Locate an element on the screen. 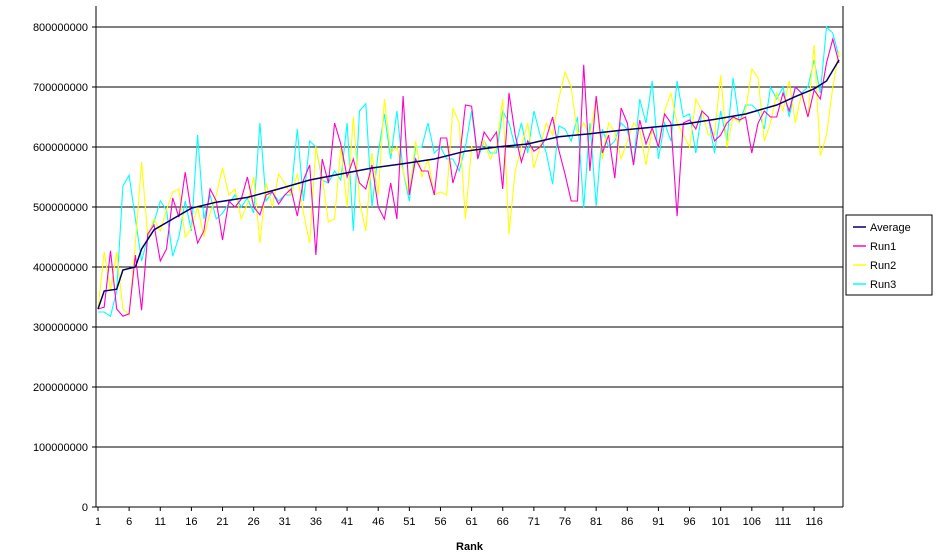 This screenshot has width=936, height=557. legend: Average Run1 Run2 Run3 is located at coordinates (889, 255).